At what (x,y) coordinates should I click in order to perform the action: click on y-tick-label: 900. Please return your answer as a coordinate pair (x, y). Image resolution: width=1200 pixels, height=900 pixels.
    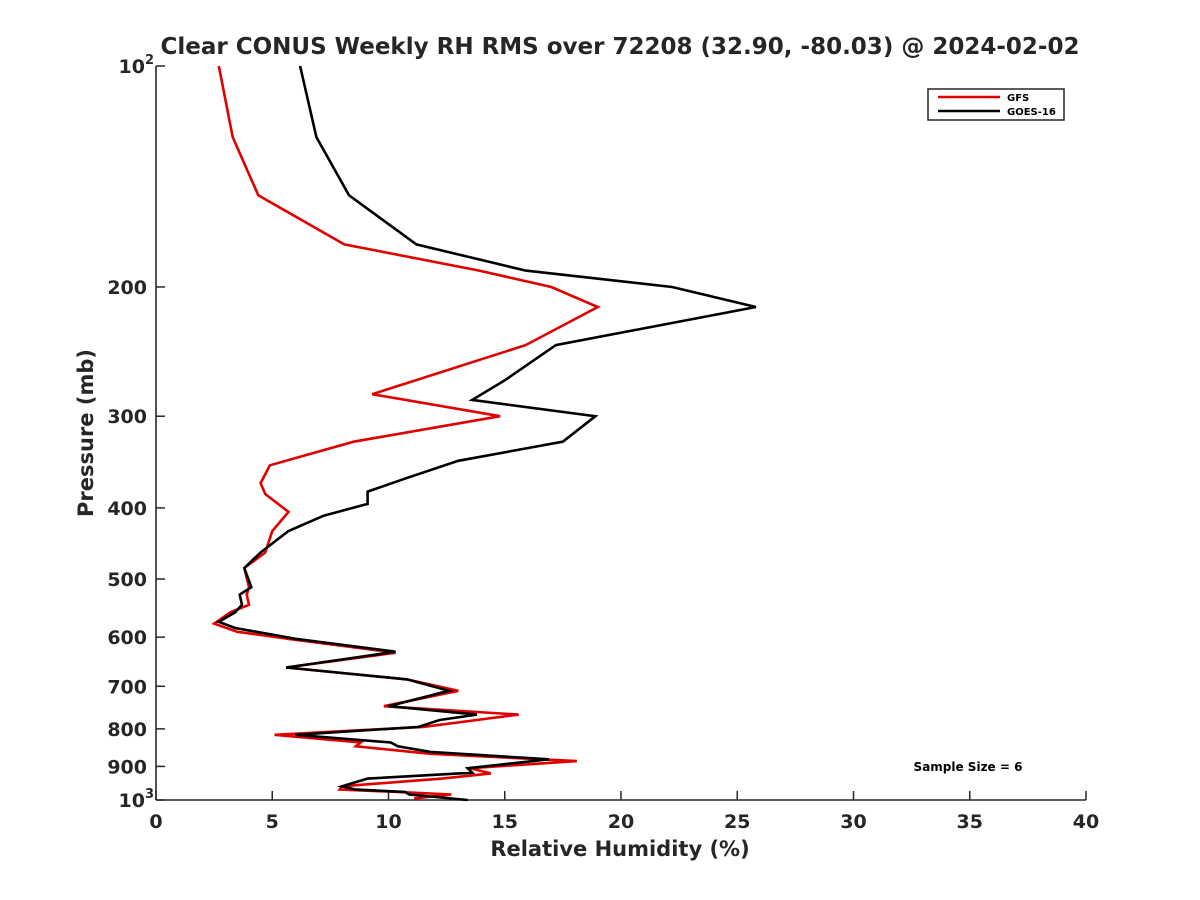
    Looking at the image, I should click on (127, 767).